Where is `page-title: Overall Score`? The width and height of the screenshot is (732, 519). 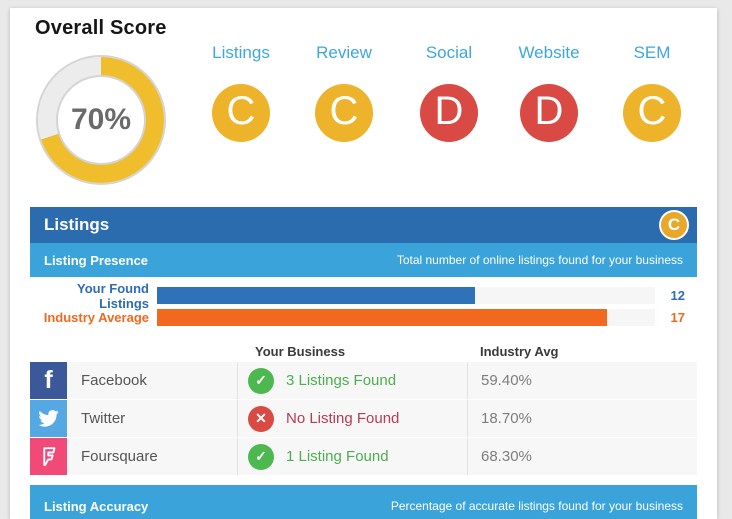
page-title: Overall Score is located at coordinates (101, 28).